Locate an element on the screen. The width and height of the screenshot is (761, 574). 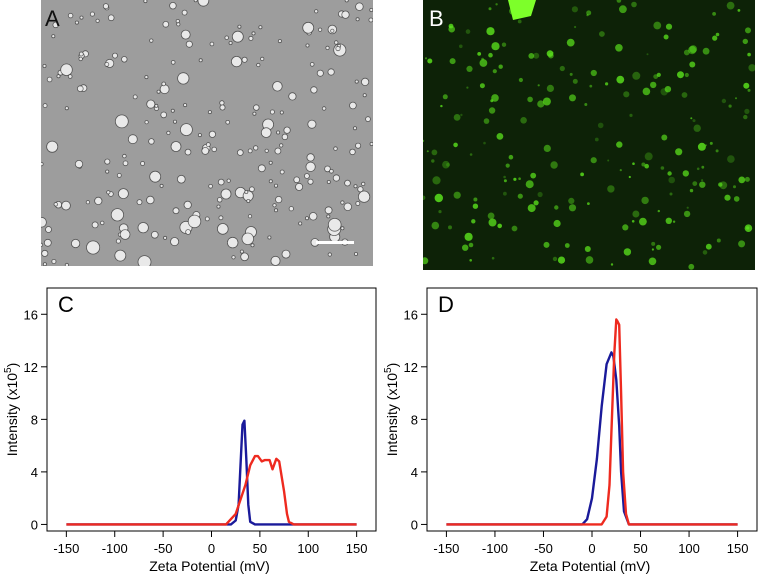
scale-bar is located at coordinates (335, 242).